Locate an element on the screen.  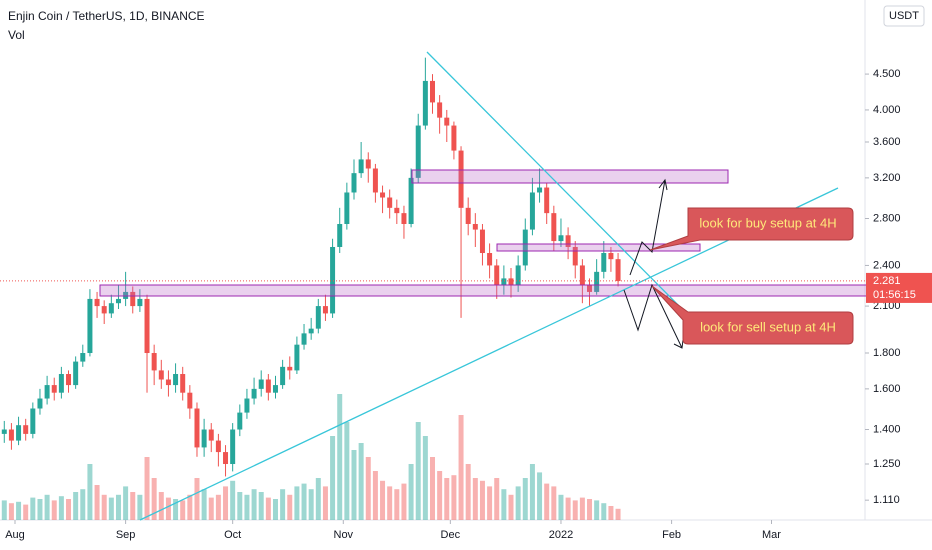
callout-text: look for buy setup at 4H is located at coordinates (767, 222).